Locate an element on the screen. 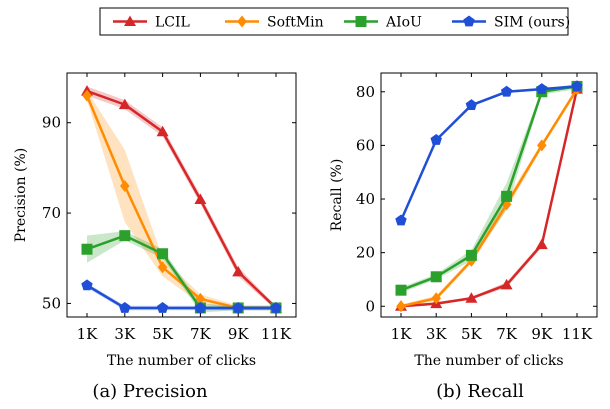 This screenshot has height=409, width=610. y-tick-label: 70 is located at coordinates (51, 213).